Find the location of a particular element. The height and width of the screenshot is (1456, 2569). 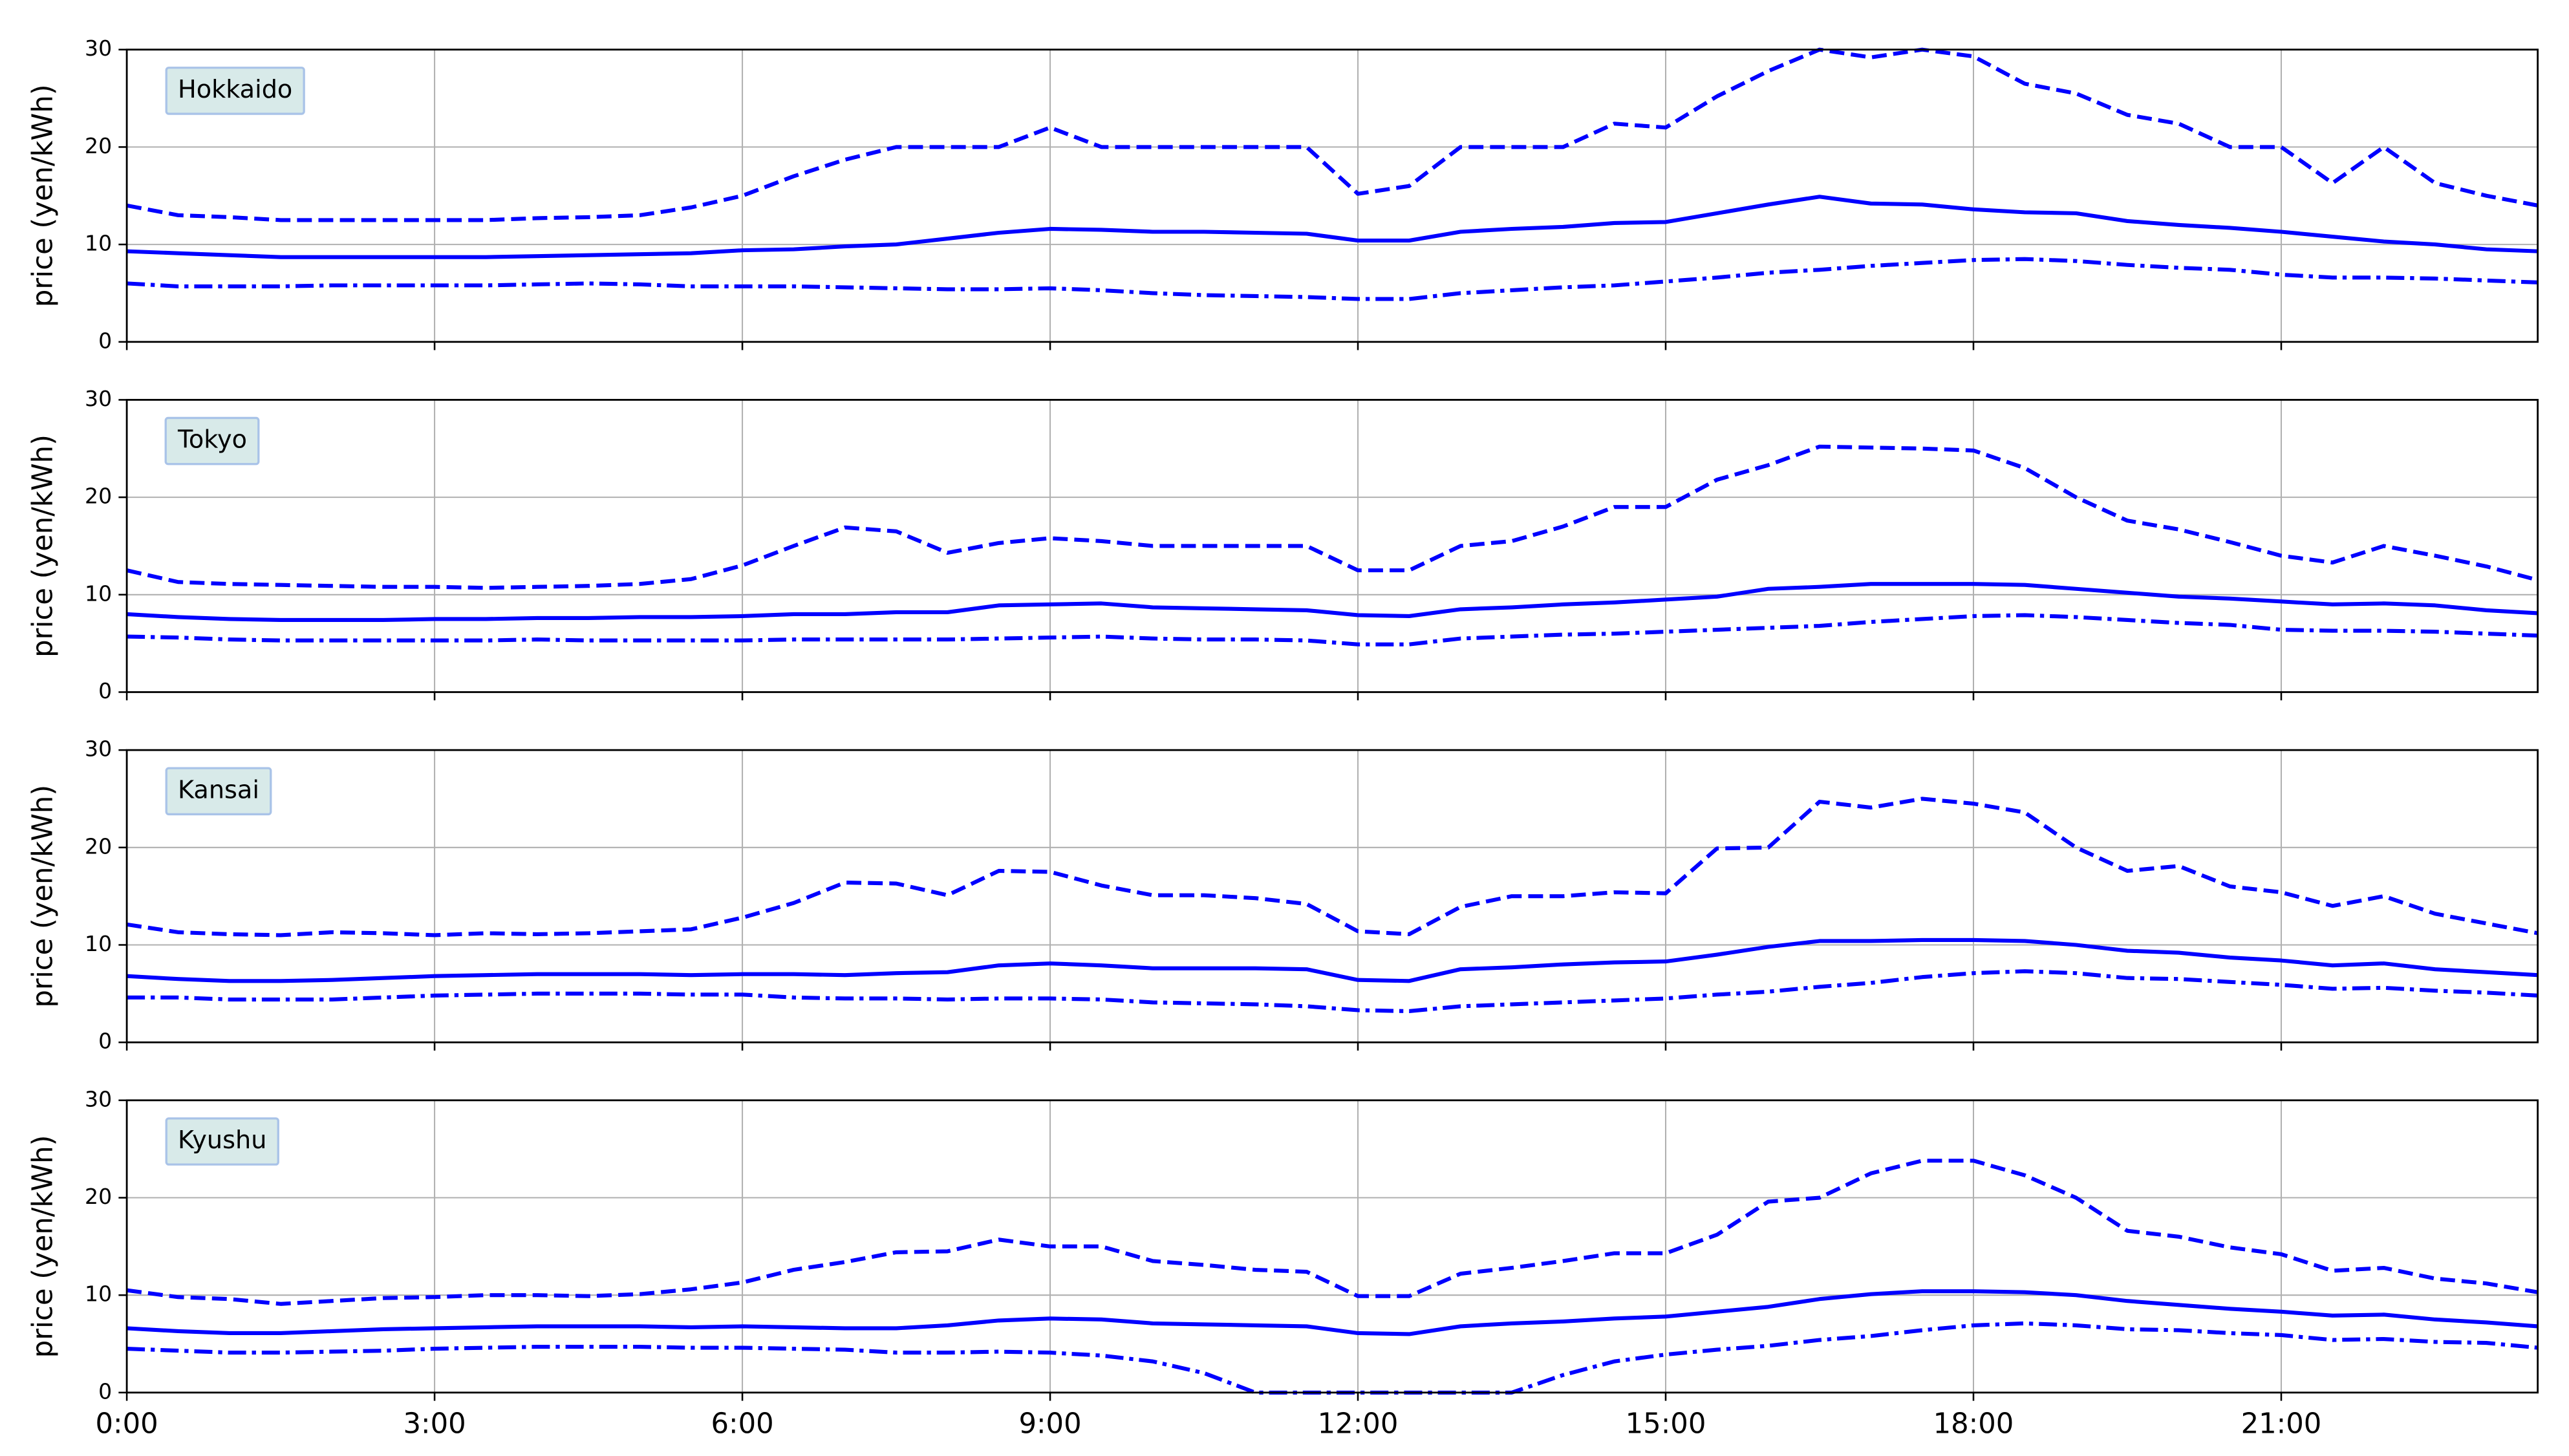

region-label: Hokkaido is located at coordinates (235, 90).